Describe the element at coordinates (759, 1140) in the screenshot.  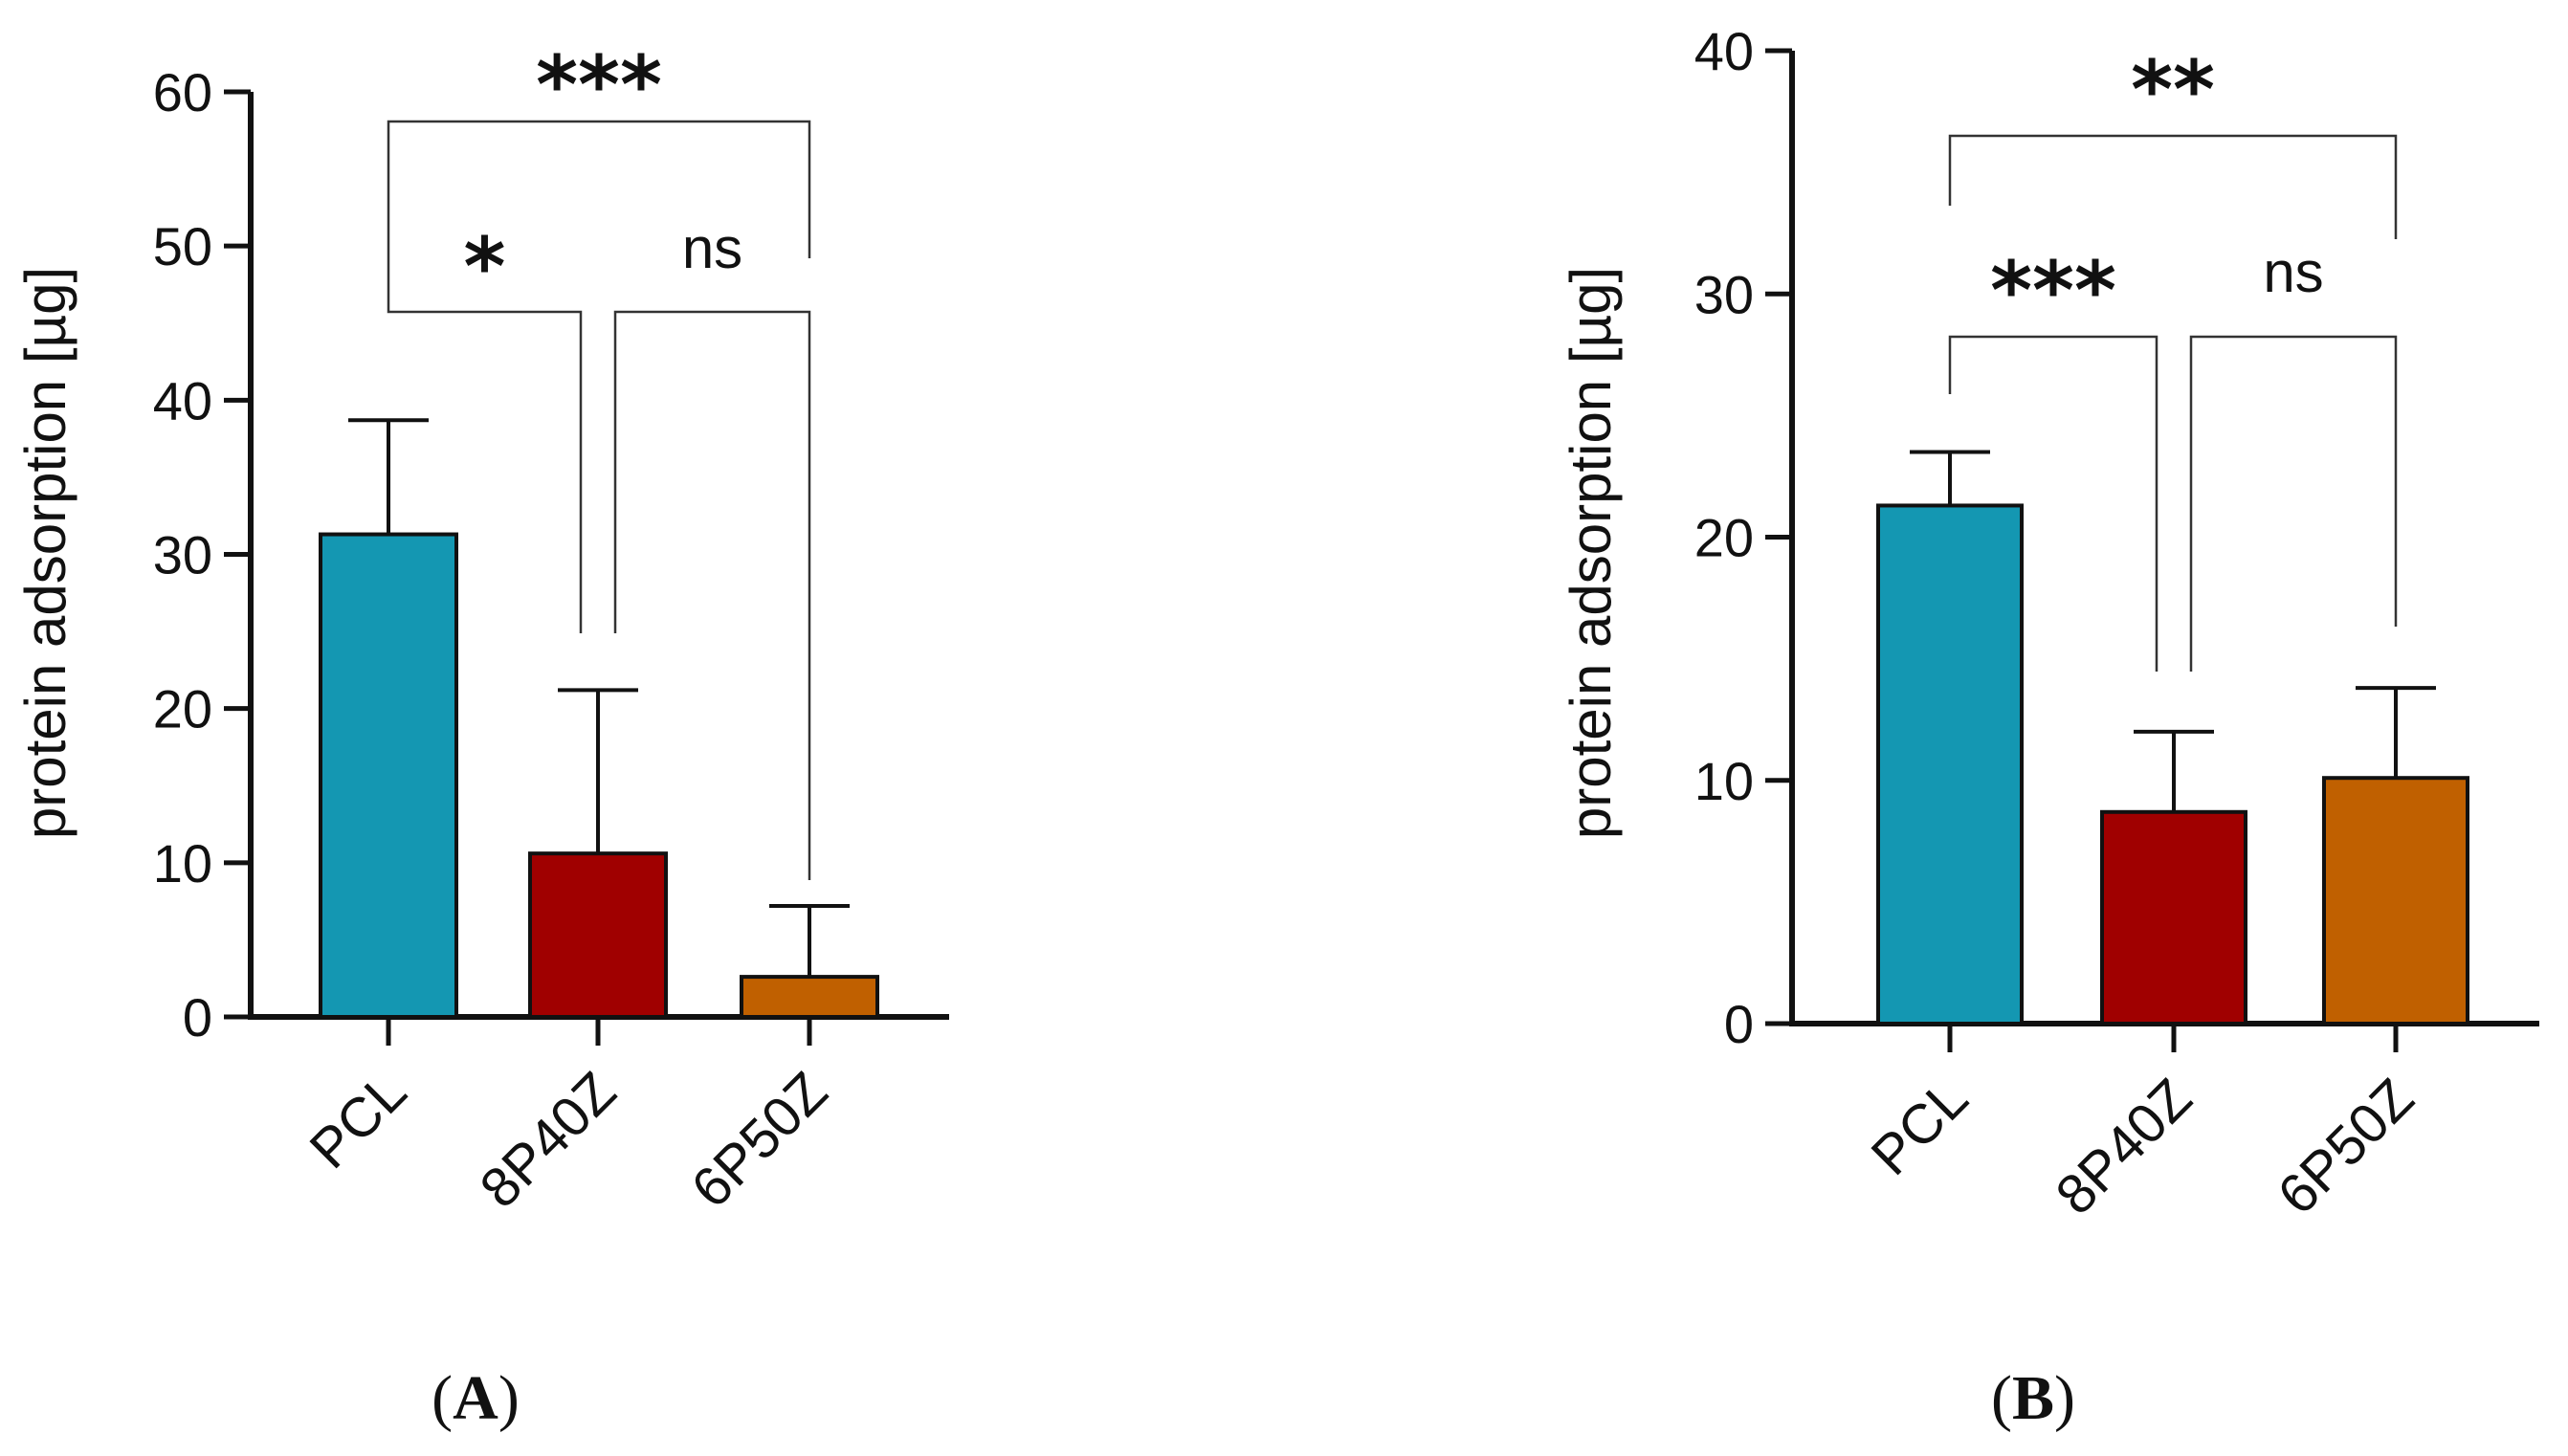
I see `x-tick-label-a-6P50Z: 6P50Z` at that location.